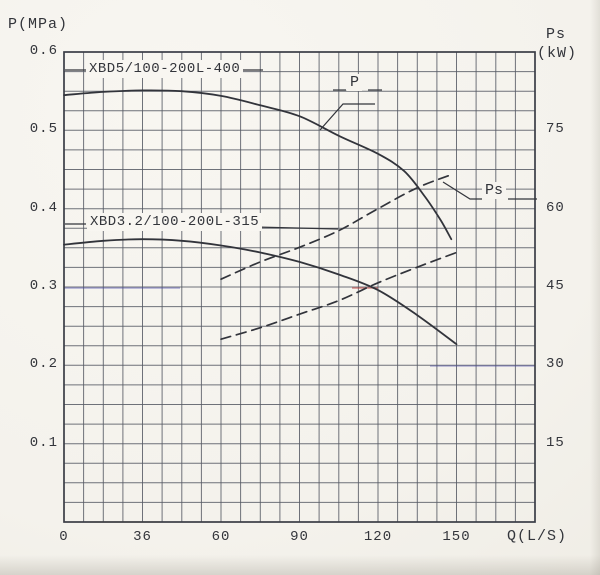  Describe the element at coordinates (175, 222) in the screenshot. I see `series-label-xbd3-2-100-200l-315: XBD3.2/100-200L-315` at that location.